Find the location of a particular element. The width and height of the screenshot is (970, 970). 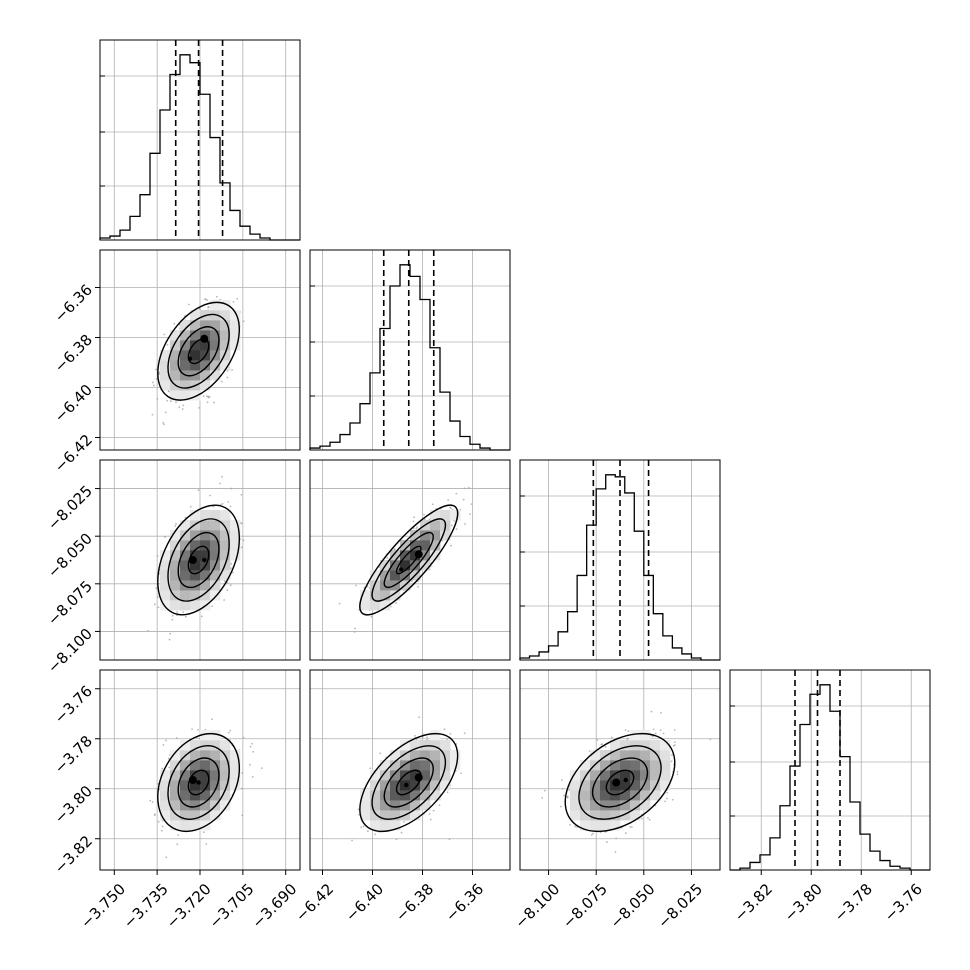

y-tick-label: −6.38 is located at coordinates (73, 353).